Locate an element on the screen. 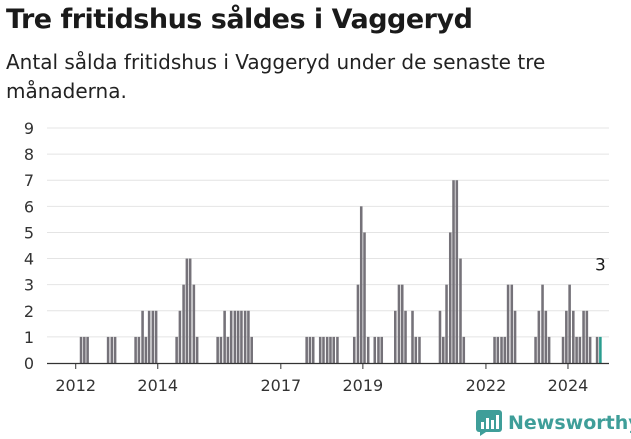 The image size is (631, 439). x-tick-label: 2017 is located at coordinates (280, 385).